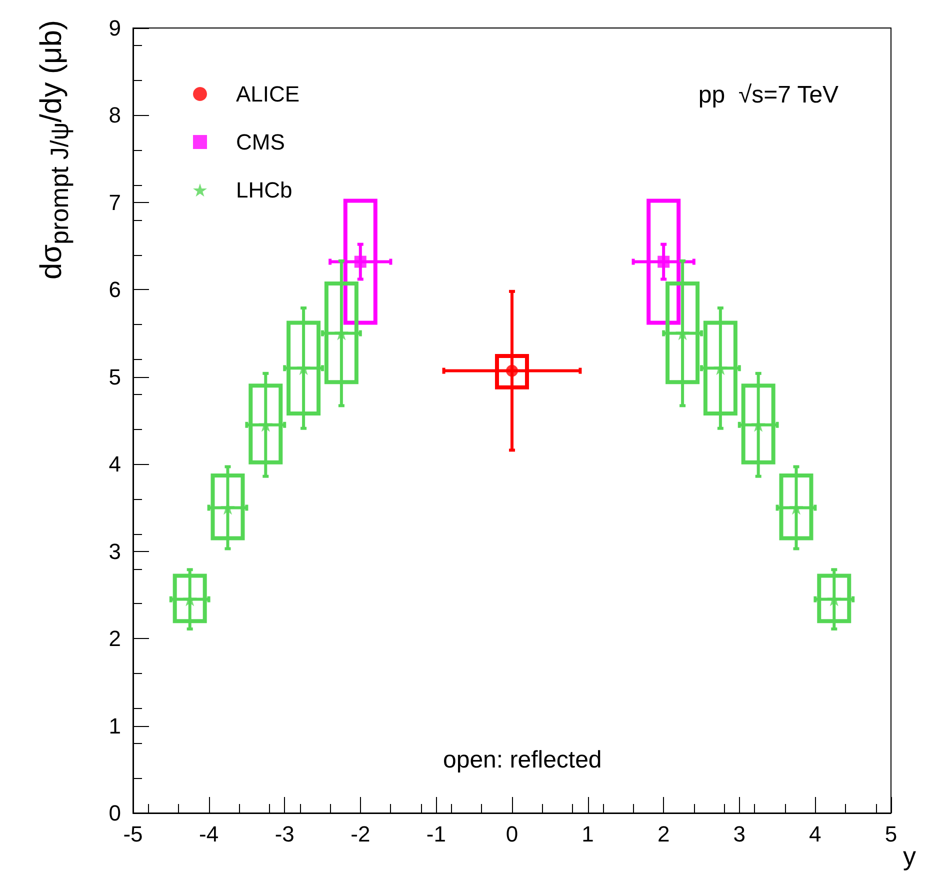 This screenshot has height=891, width=927. What do you see at coordinates (436, 834) in the screenshot?
I see `x-tick-label: -1` at bounding box center [436, 834].